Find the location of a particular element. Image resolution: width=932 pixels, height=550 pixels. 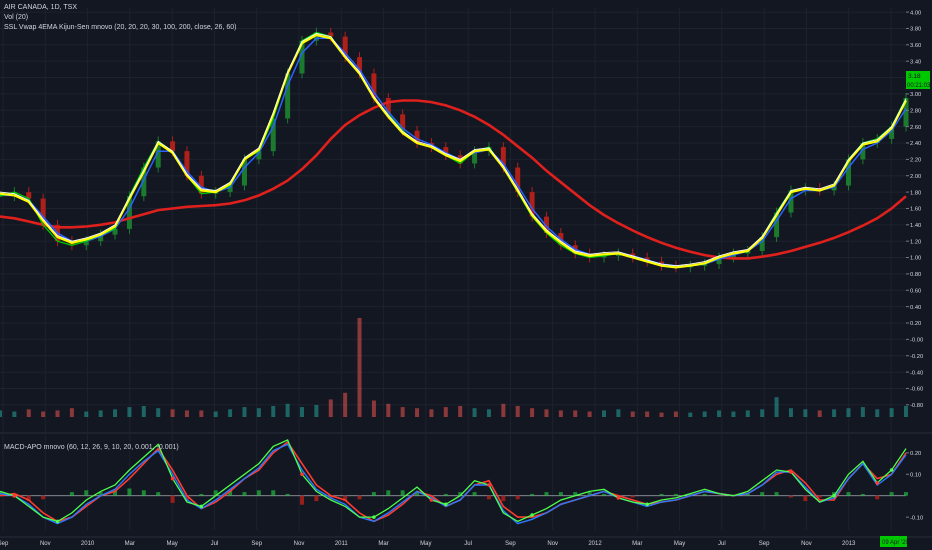

macd-y-tick-label: 0.10 is located at coordinates (915, 475).